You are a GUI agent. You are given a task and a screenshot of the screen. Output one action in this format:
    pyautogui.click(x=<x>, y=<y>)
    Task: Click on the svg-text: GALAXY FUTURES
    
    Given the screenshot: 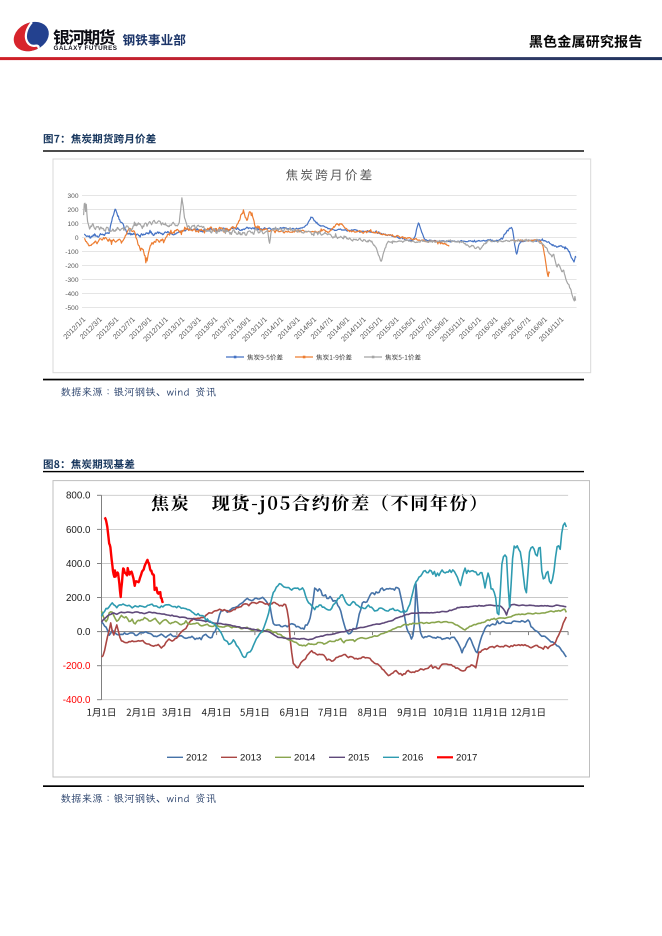 What is the action you would take?
    pyautogui.click(x=86, y=48)
    